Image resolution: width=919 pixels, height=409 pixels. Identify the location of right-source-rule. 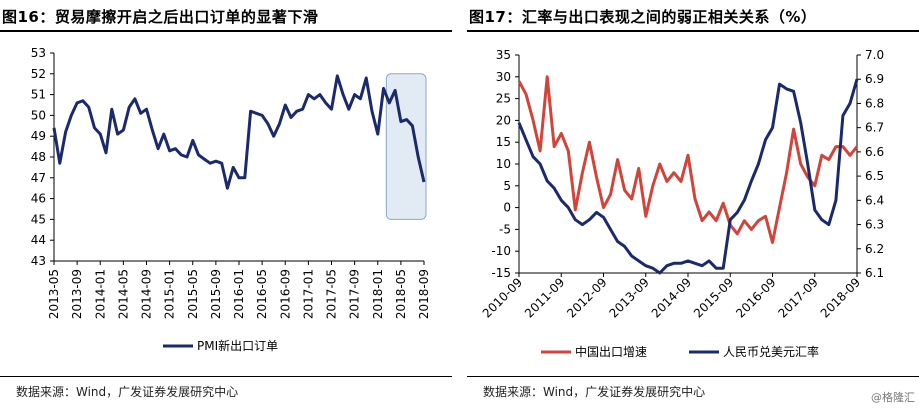
(693, 376).